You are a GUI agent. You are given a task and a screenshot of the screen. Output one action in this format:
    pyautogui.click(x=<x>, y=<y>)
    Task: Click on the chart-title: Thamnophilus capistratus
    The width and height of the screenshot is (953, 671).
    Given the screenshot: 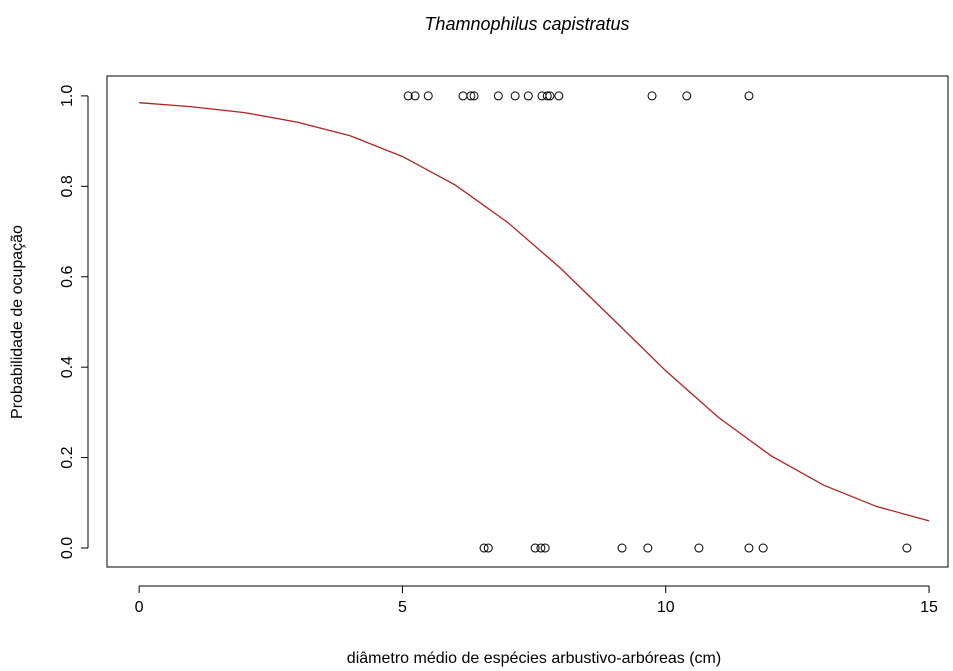 What is the action you would take?
    pyautogui.click(x=526, y=24)
    